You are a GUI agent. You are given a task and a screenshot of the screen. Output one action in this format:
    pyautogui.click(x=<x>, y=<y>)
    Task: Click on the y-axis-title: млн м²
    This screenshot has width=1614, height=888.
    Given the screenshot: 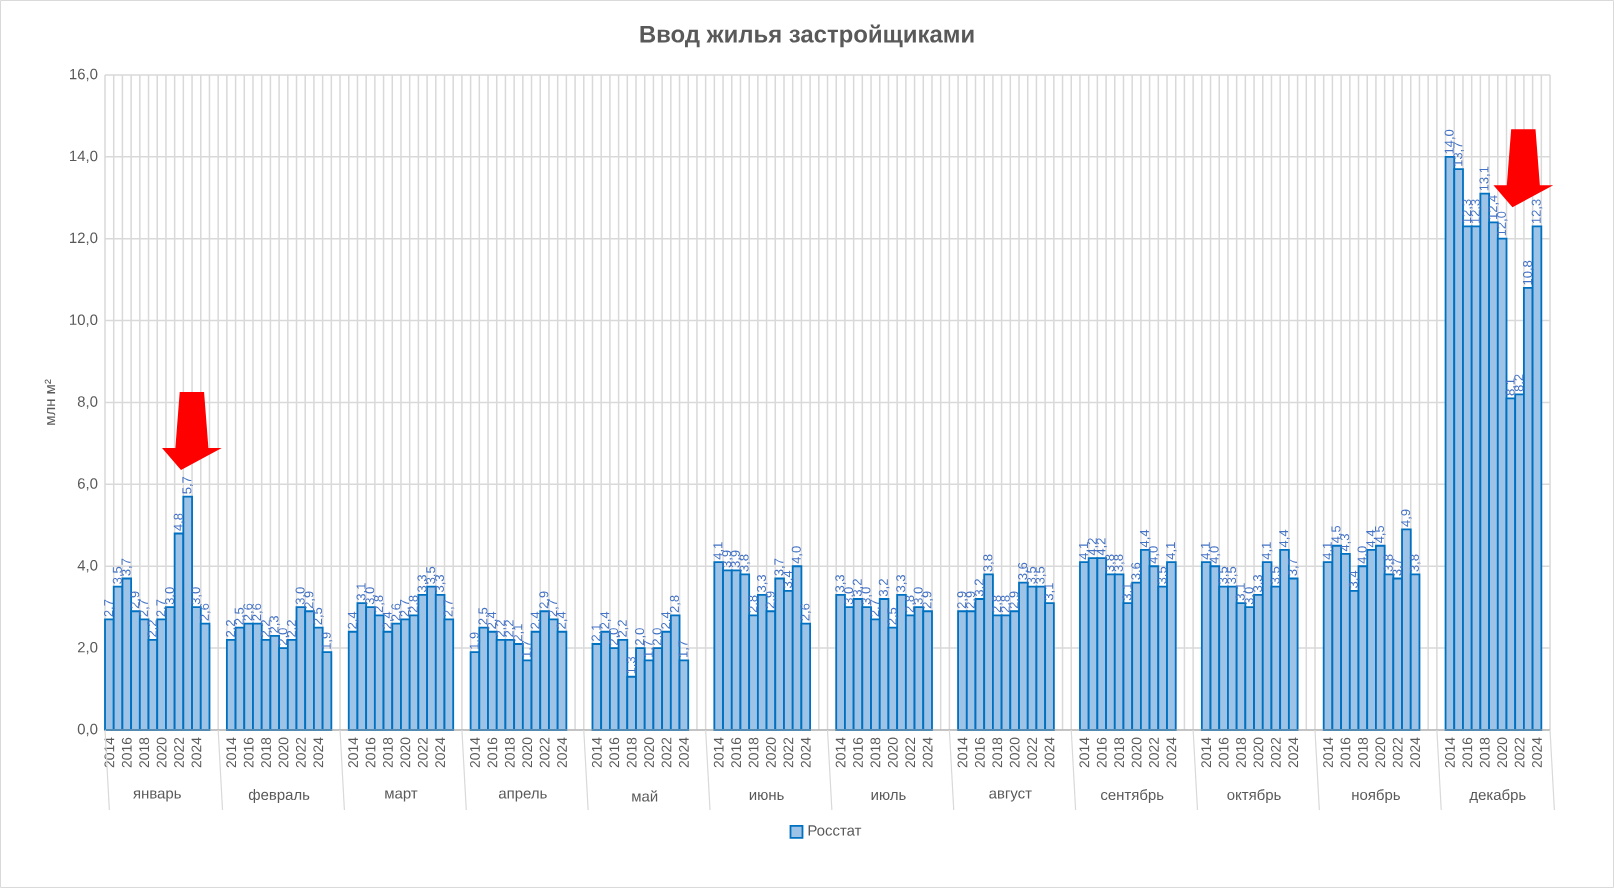 What is the action you would take?
    pyautogui.click(x=50, y=402)
    